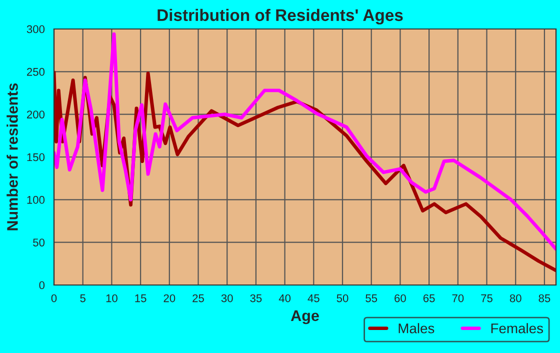 The width and height of the screenshot is (560, 353). Describe the element at coordinates (12, 156) in the screenshot. I see `y-axis-title: Number of residents` at that location.